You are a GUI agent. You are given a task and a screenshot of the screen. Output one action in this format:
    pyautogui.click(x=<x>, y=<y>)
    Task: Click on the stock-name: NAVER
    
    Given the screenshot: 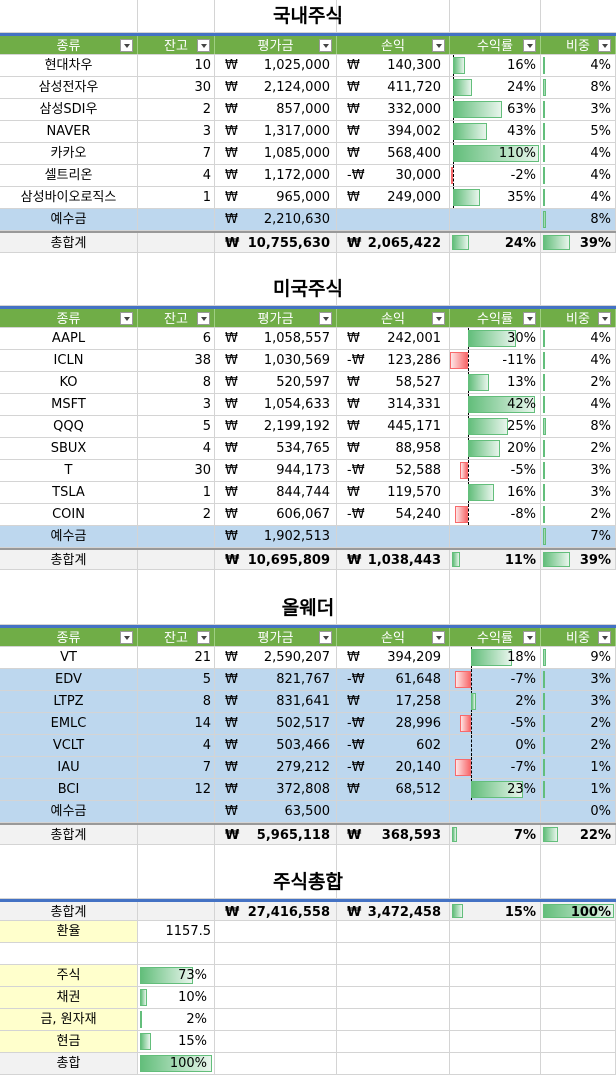 What is the action you would take?
    pyautogui.click(x=69, y=131)
    